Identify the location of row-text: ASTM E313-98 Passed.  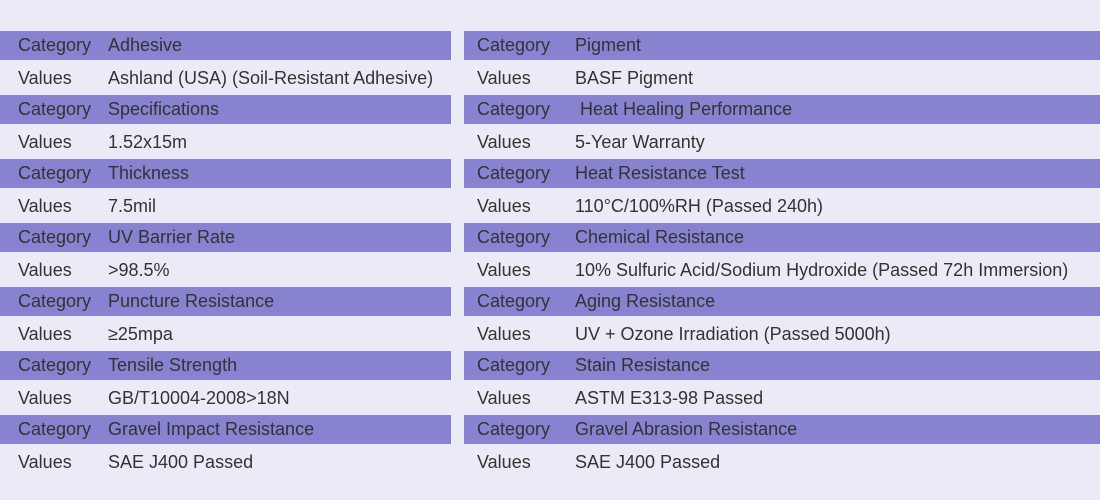
(669, 398).